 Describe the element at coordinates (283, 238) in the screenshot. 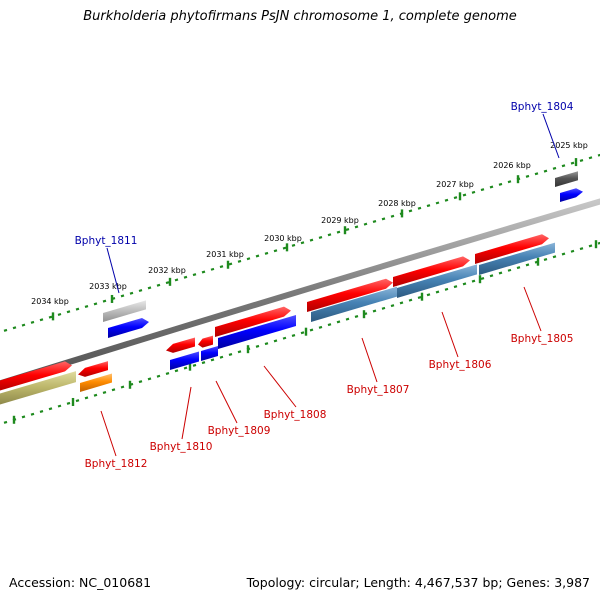

I see `scale-label: 2030 kbp` at that location.